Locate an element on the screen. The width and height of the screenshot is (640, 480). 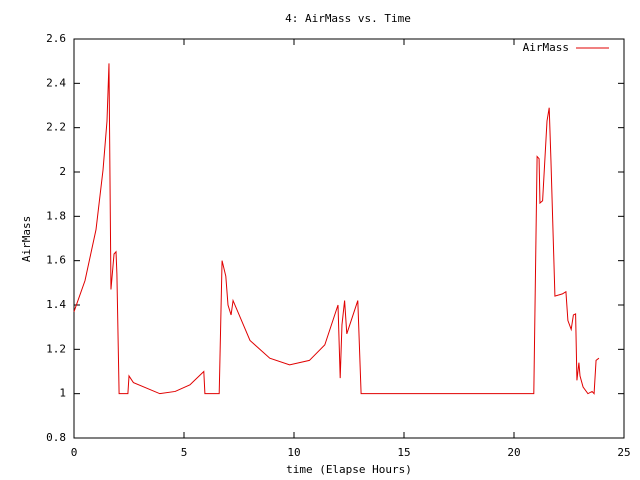
x-tick-label: 5 is located at coordinates (184, 452).